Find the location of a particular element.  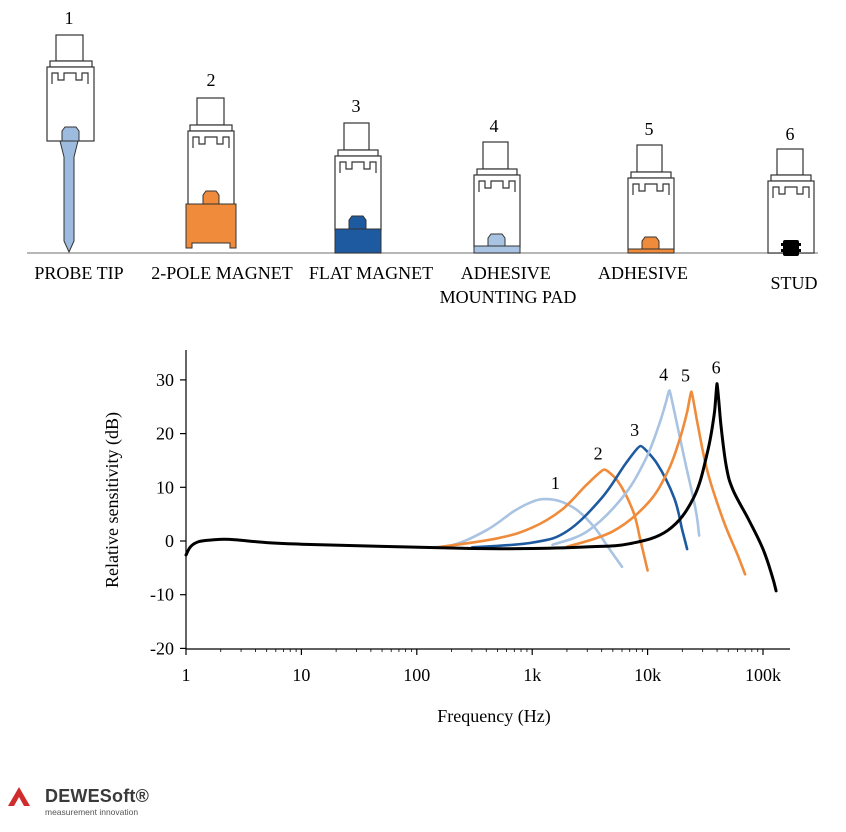

x-tick-label: 100 is located at coordinates (416, 675).